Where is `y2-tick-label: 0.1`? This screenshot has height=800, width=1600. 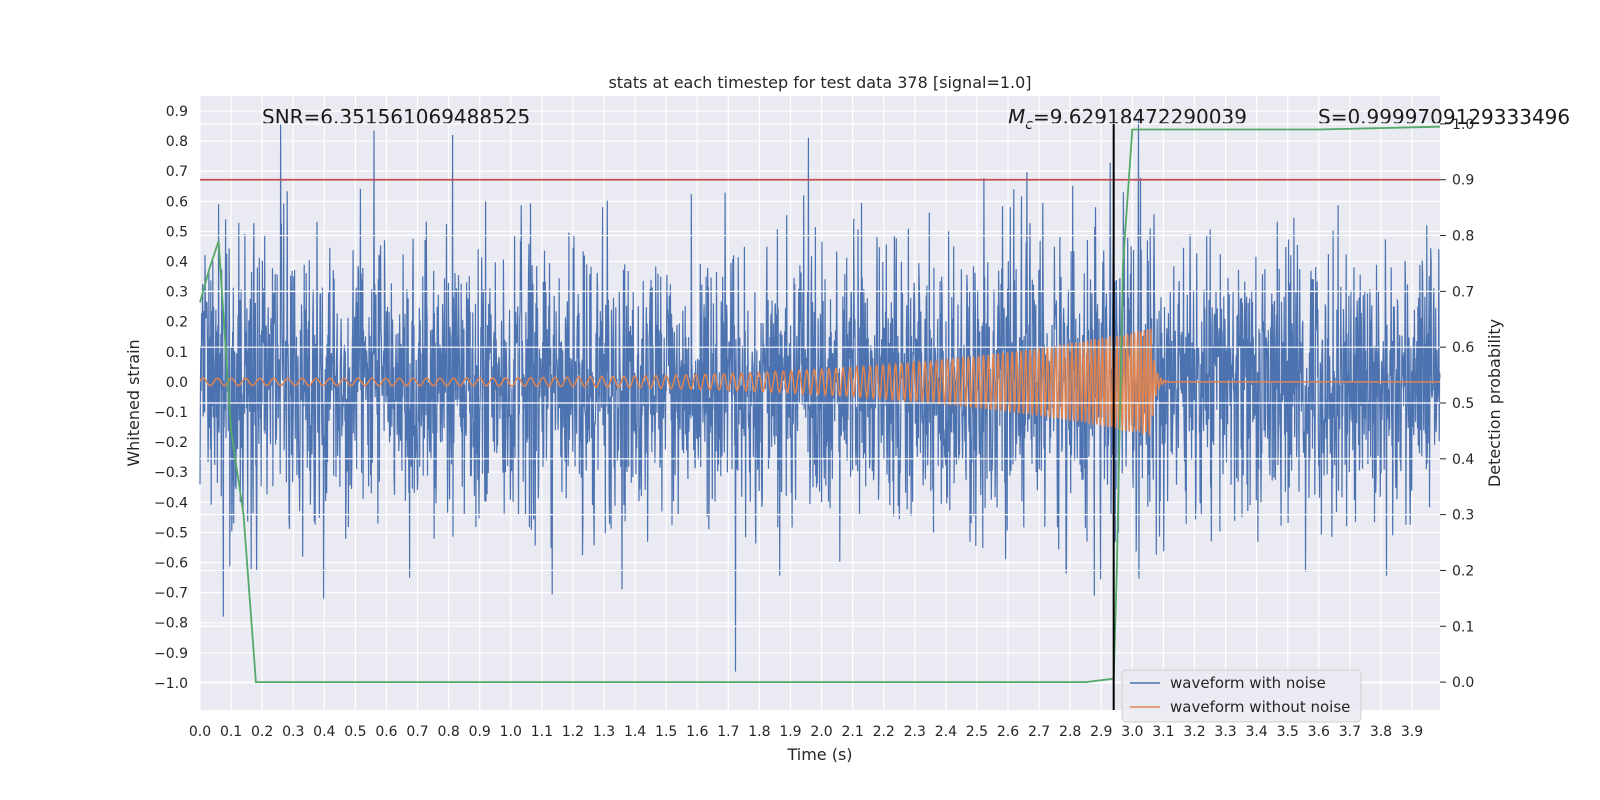
y2-tick-label: 0.1 is located at coordinates (1463, 627).